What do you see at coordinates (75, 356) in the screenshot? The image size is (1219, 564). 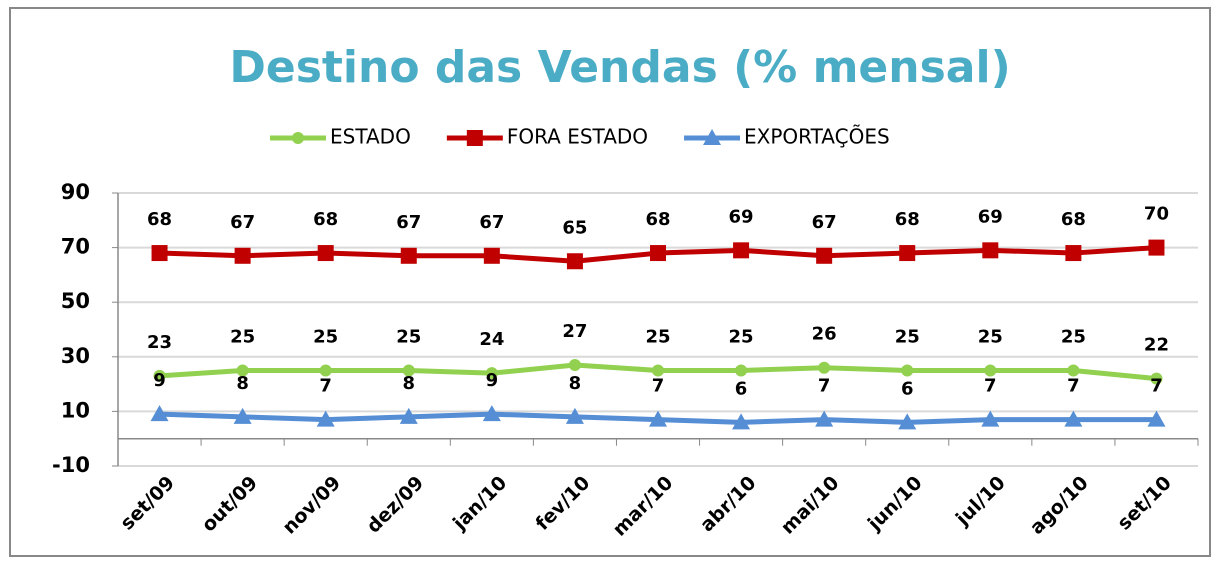 I see `y-tick-label: 30` at bounding box center [75, 356].